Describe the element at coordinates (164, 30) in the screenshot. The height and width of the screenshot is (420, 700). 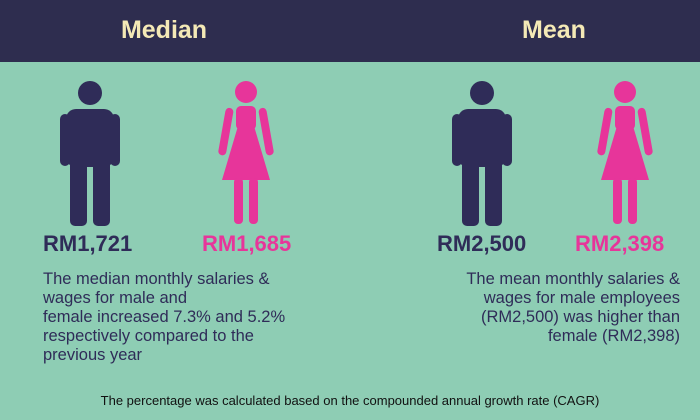
I see `median-heading: Median` at that location.